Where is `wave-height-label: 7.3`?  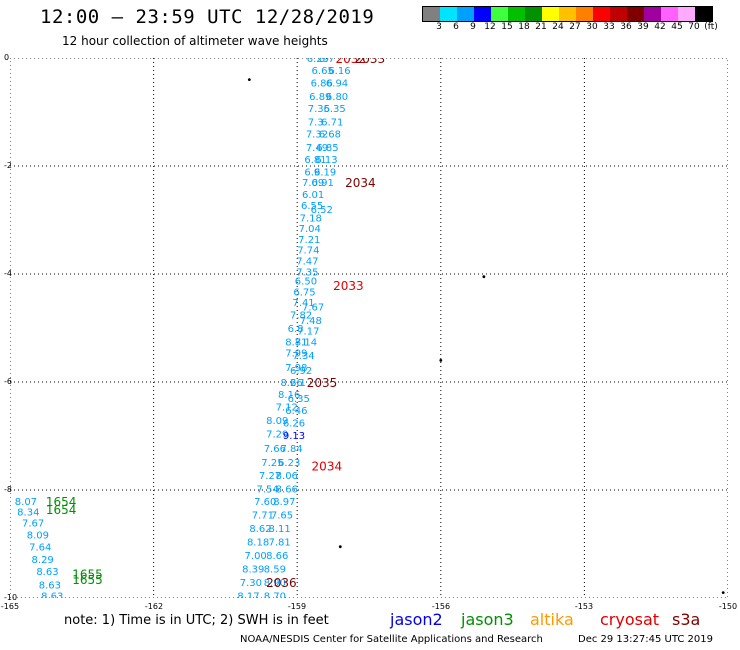
wave-height-label: 7.3 is located at coordinates (316, 123).